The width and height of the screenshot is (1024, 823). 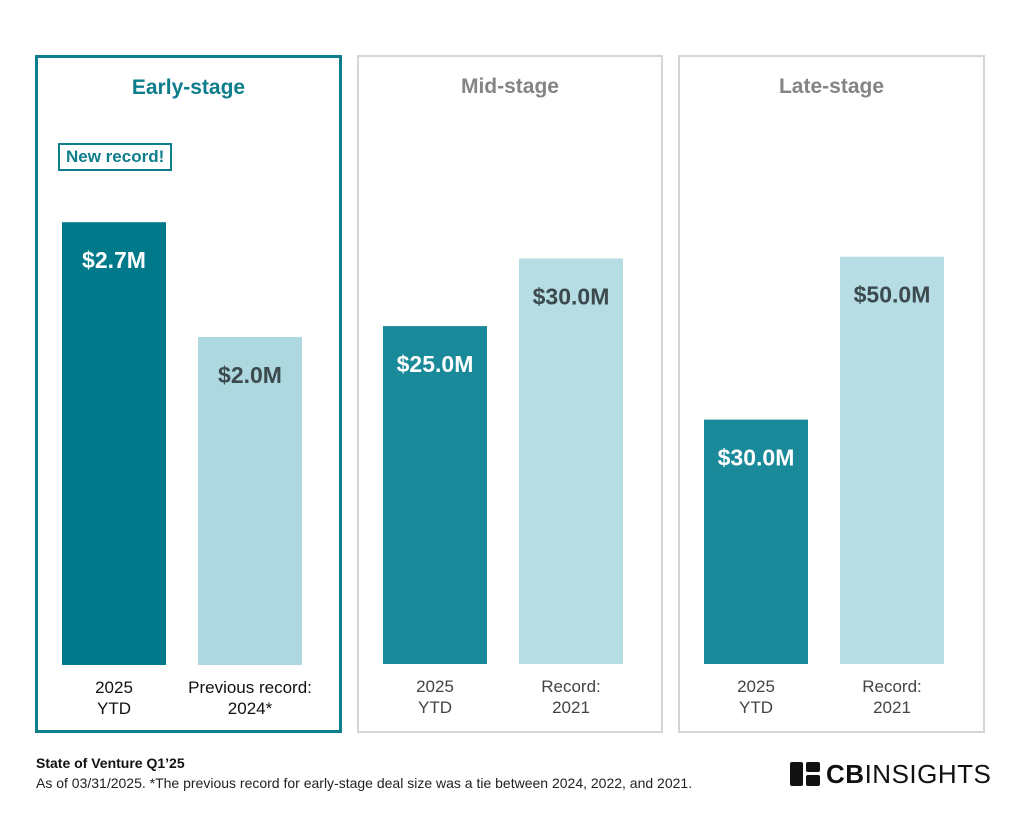 I want to click on bar-value-label: $2.0M, so click(x=250, y=375).